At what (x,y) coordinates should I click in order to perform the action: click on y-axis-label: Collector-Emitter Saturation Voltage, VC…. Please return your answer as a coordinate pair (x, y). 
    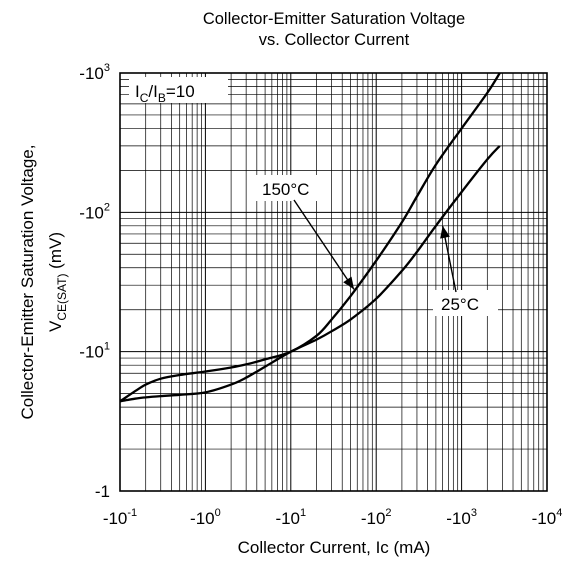
    Looking at the image, I should click on (43, 282).